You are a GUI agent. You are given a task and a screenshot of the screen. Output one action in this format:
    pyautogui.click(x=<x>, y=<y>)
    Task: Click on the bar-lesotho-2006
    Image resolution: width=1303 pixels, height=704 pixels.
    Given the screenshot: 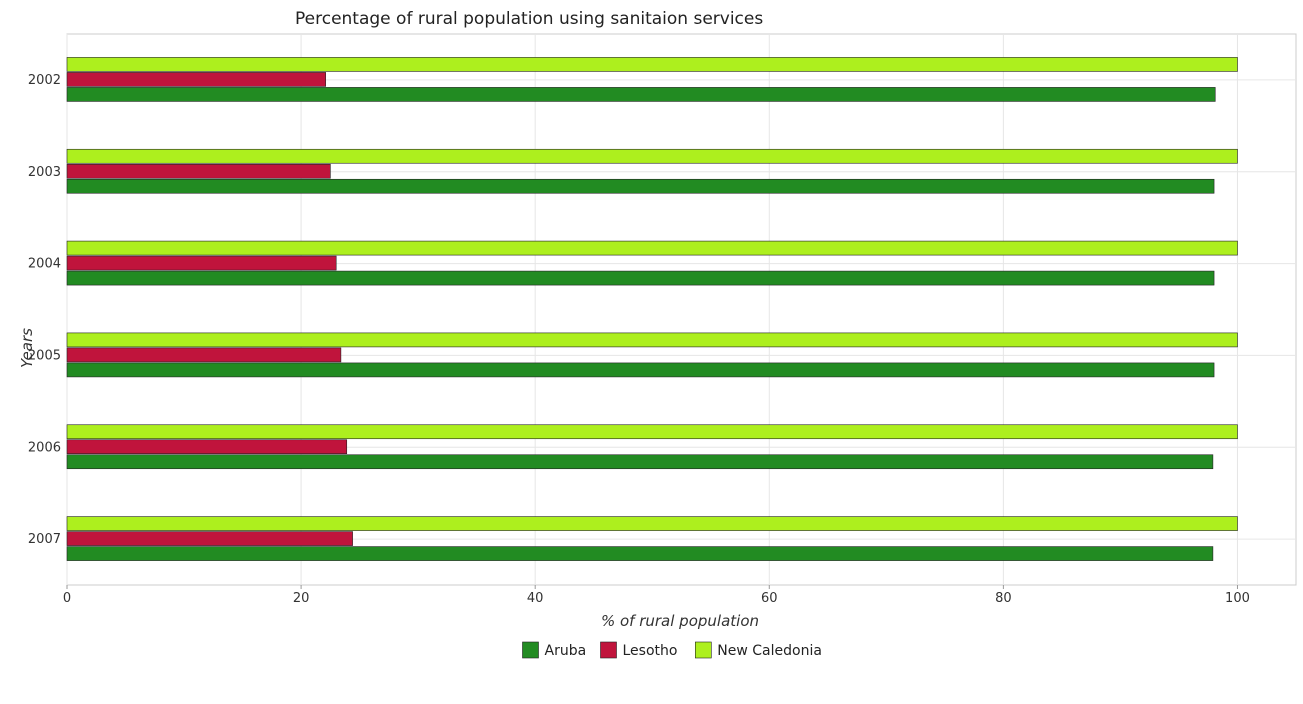 What is the action you would take?
    pyautogui.click(x=207, y=447)
    